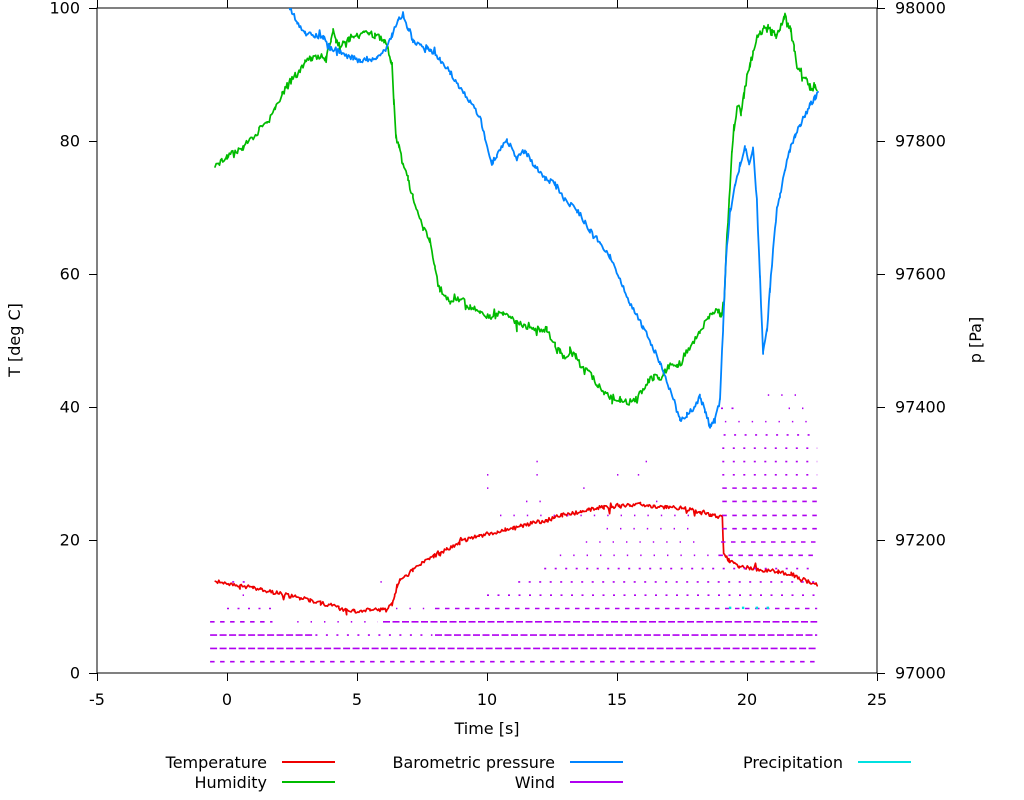 The image size is (1024, 800). What do you see at coordinates (975, 340) in the screenshot?
I see `y2-axis-title: p [Pa]` at bounding box center [975, 340].